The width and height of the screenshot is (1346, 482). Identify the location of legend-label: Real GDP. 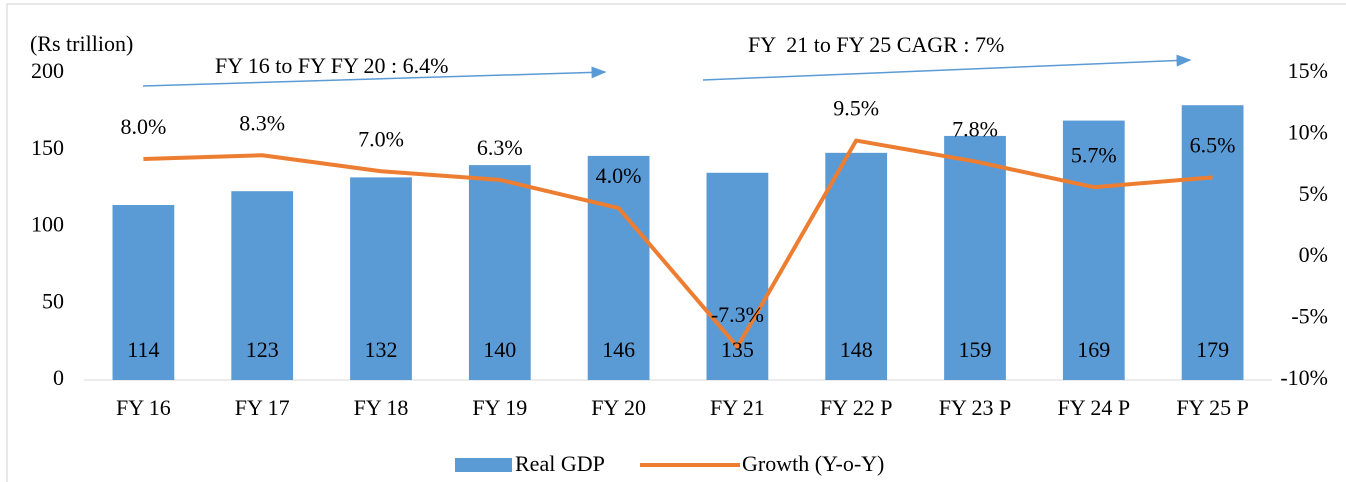
(560, 463).